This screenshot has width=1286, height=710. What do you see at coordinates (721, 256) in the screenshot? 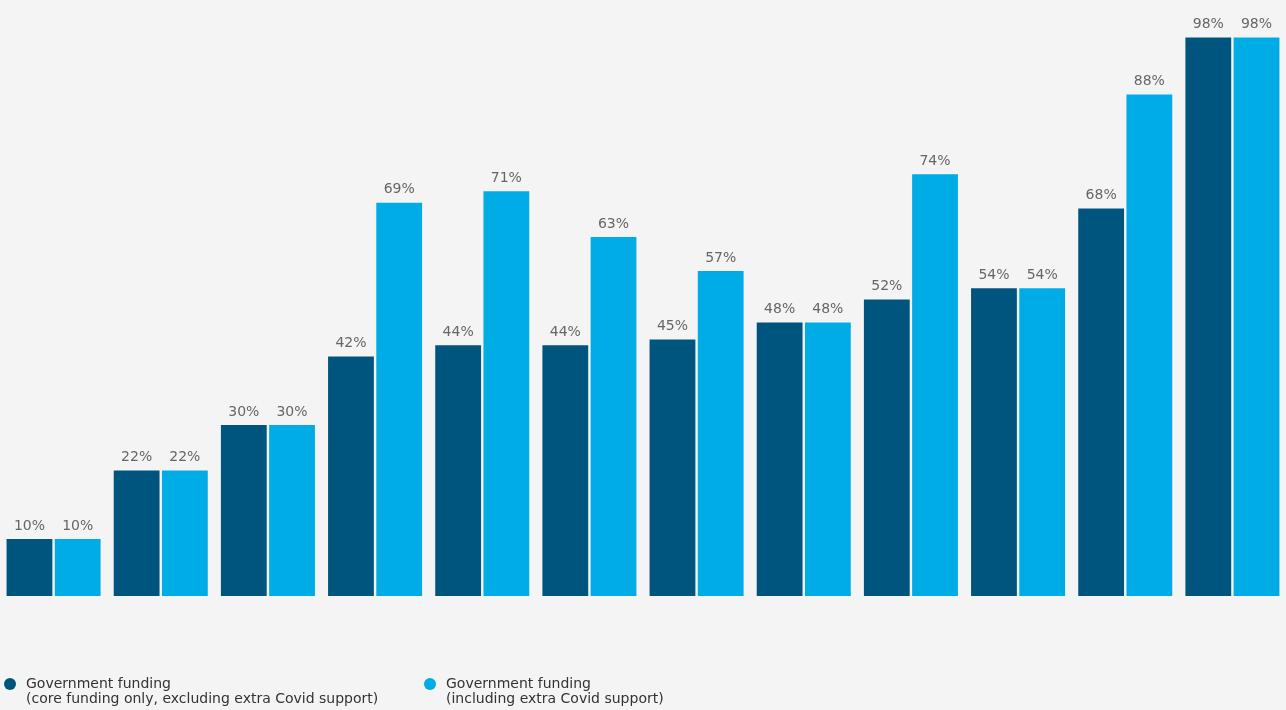
I see `data-label: 57%` at bounding box center [721, 256].